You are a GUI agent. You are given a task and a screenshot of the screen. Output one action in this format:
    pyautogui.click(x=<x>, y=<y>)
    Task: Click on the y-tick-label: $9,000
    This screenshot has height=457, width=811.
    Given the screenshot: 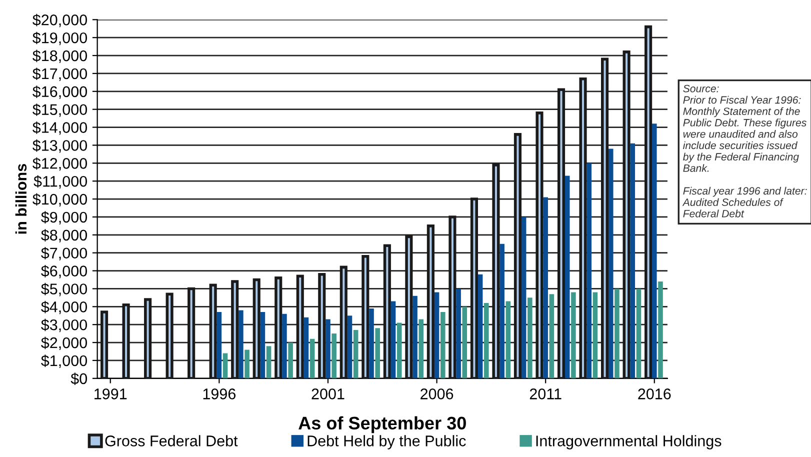 What is the action you would take?
    pyautogui.click(x=64, y=217)
    